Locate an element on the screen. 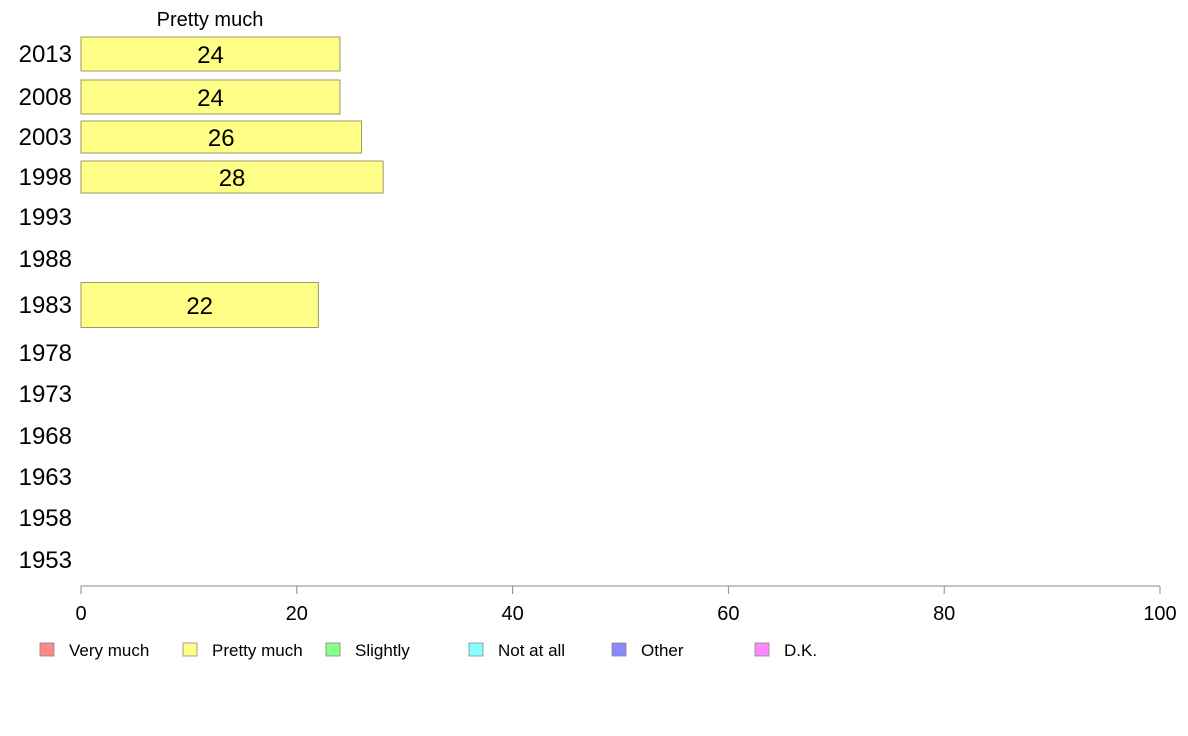 This screenshot has width=1188, height=736. bar-label-1983: 22 is located at coordinates (199, 306).